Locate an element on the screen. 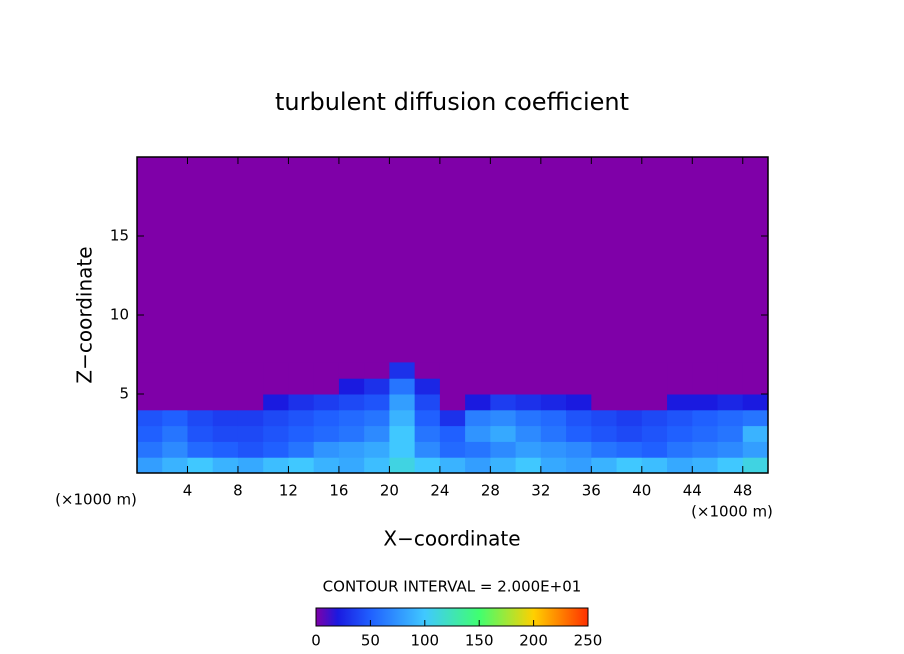  x-tick-label: 32 is located at coordinates (540, 491).